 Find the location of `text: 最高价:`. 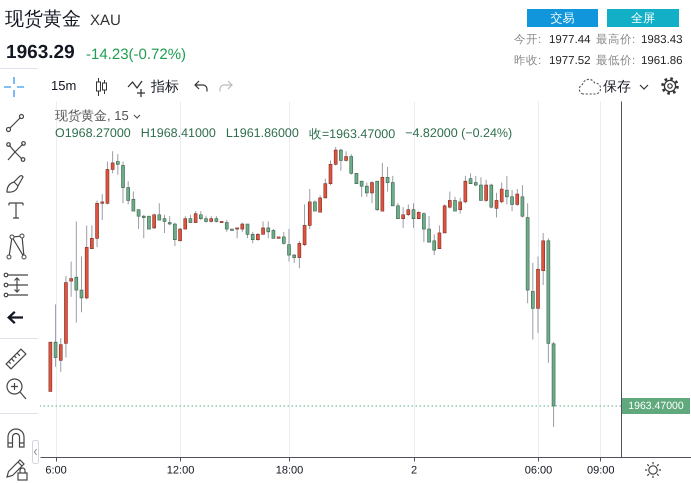

text: 最高价: is located at coordinates (616, 41).